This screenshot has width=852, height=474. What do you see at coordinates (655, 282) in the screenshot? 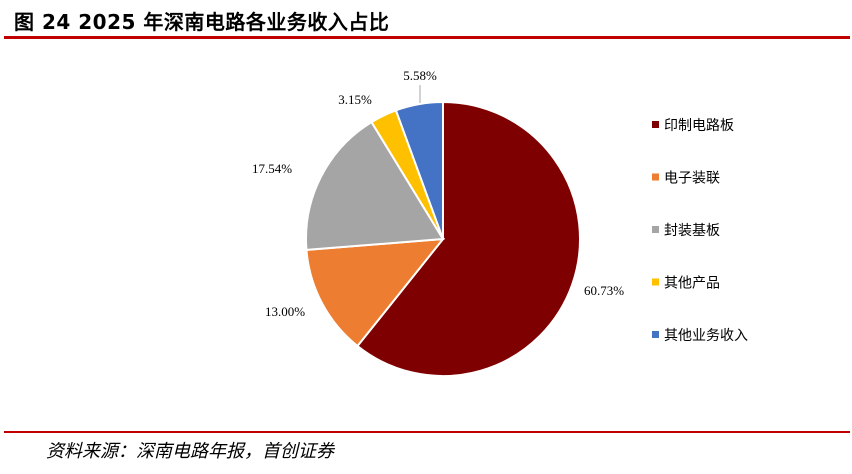
I see `legend-swatch-other-products` at bounding box center [655, 282].